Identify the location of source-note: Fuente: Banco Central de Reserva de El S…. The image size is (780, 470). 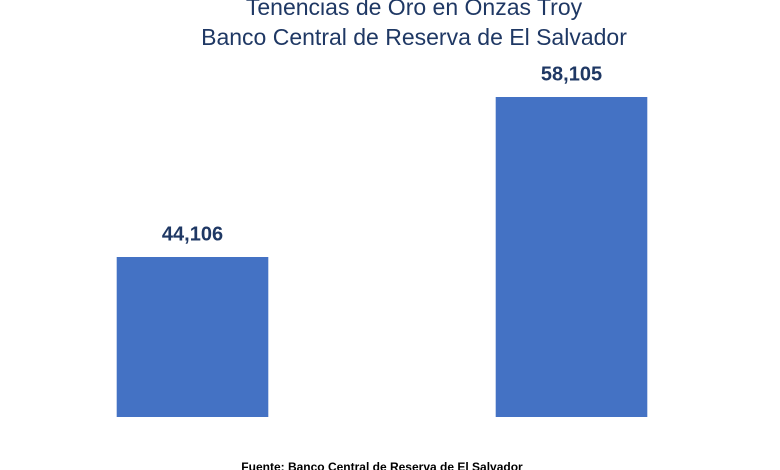
(382, 465).